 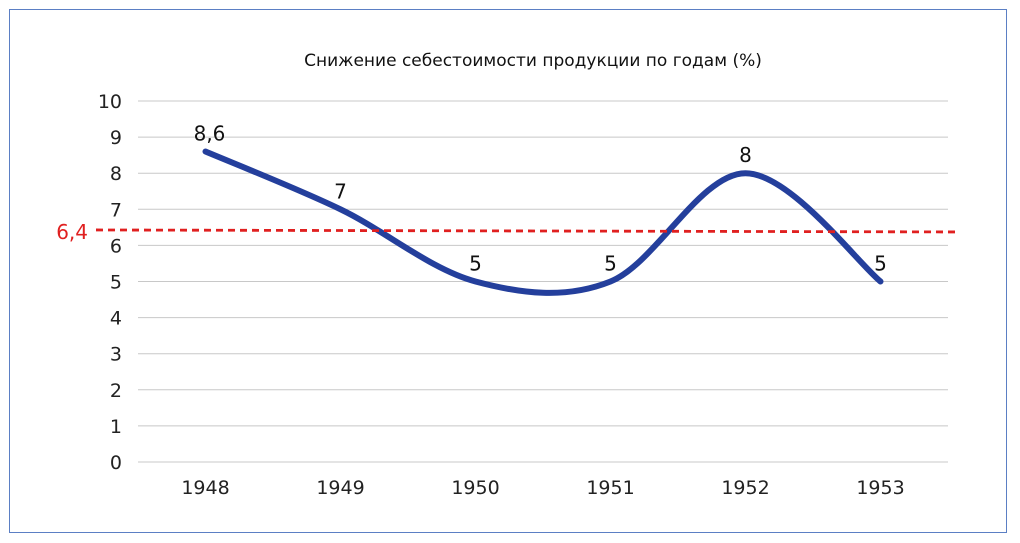 I want to click on data-label: 8,6, so click(x=210, y=134).